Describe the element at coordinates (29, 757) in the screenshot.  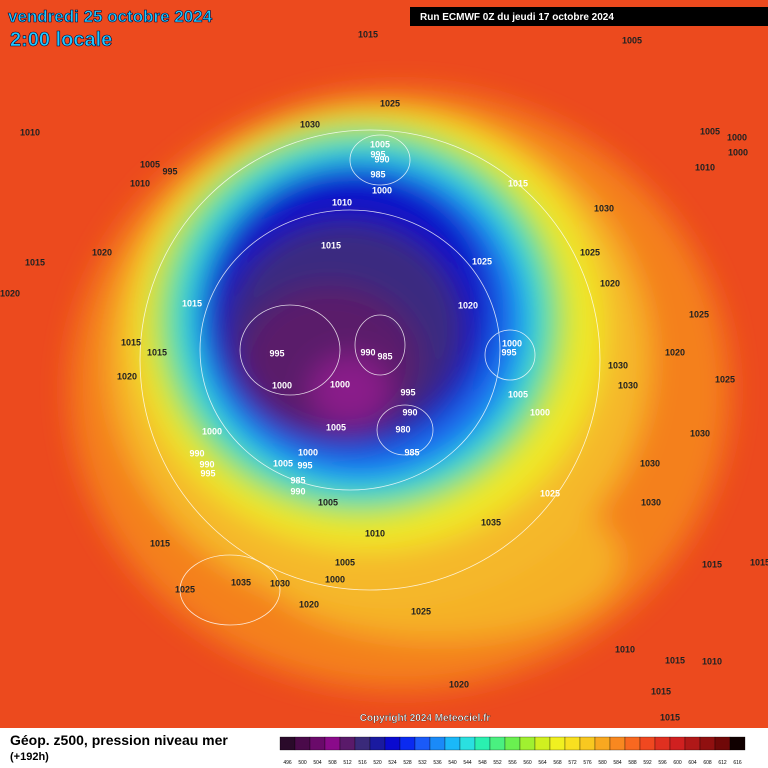
I see `lead-time: (+192h)` at that location.